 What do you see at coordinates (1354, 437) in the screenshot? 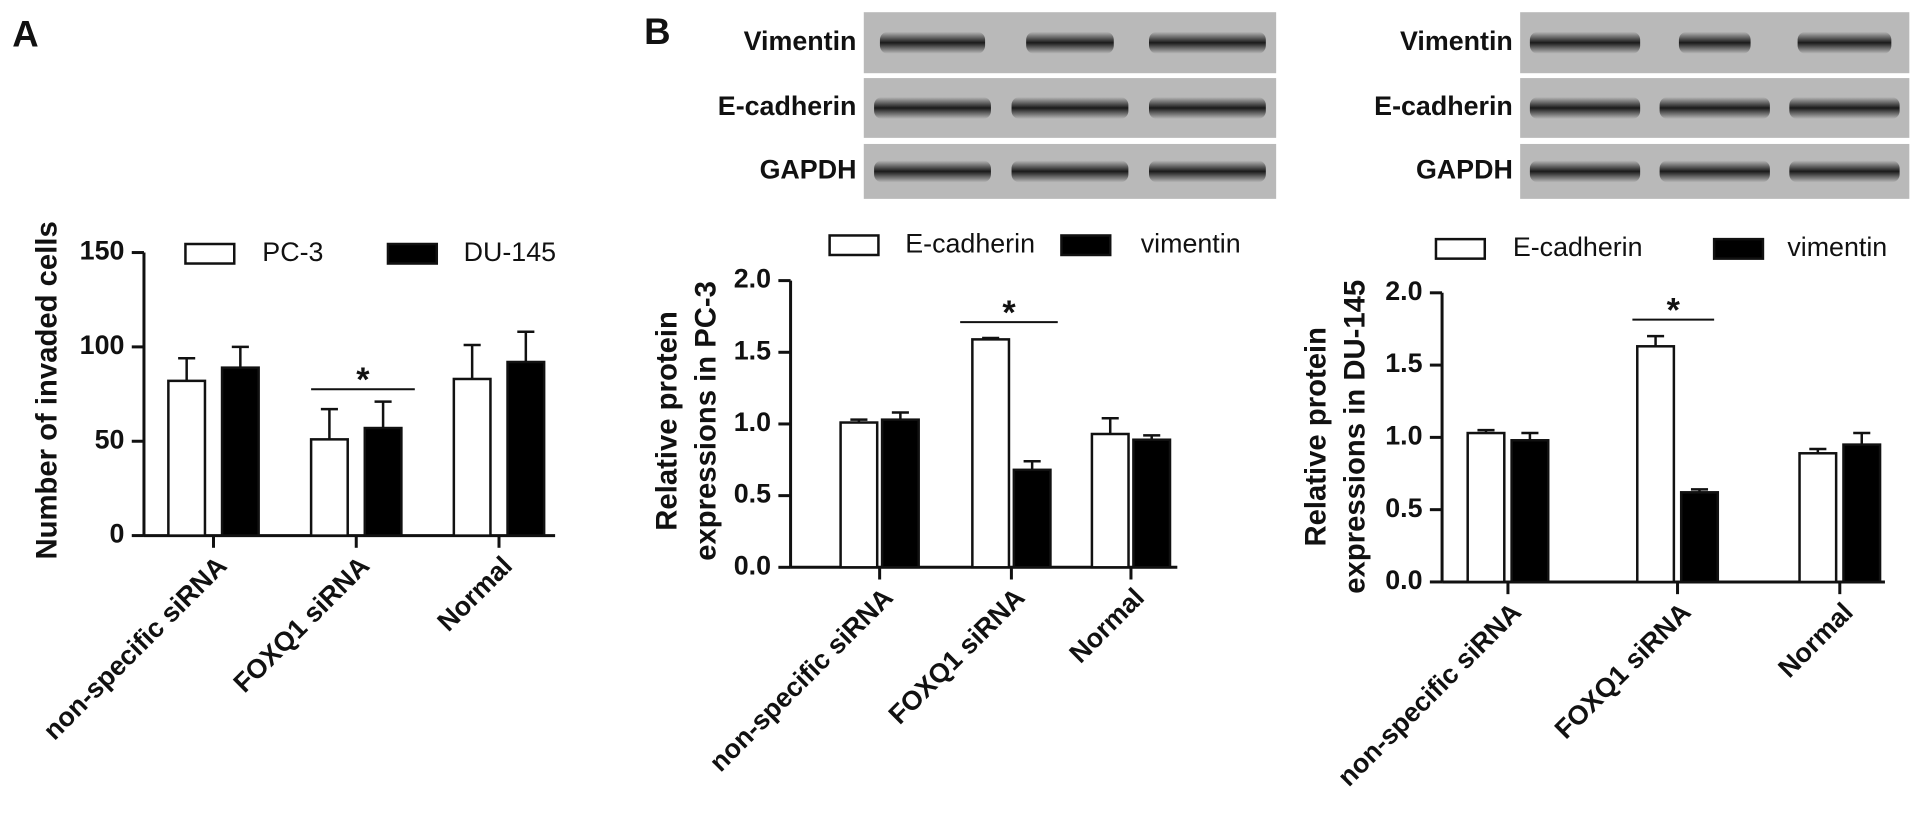
I see `y-axis-label: expressions in DU-145` at bounding box center [1354, 437].